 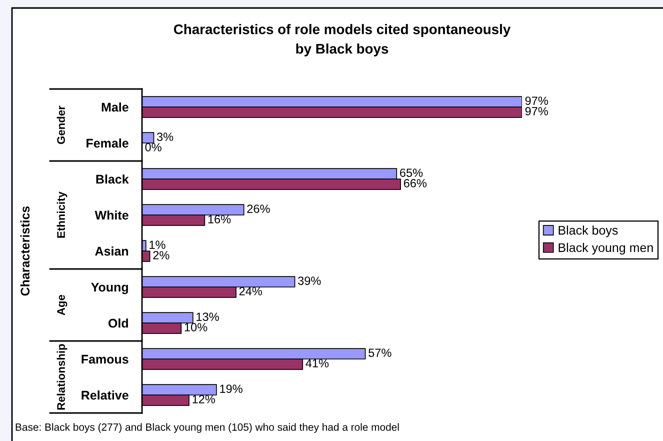 I want to click on text: Base: Black boys (277) and Black young men (105) who said they had a role model, so click(x=207, y=428).